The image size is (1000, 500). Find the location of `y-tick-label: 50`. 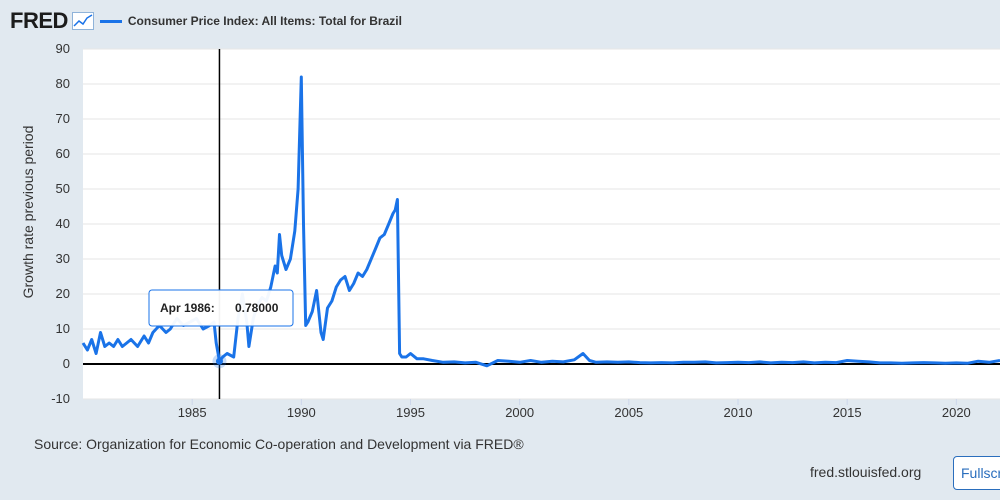

y-tick-label: 50 is located at coordinates (63, 188).